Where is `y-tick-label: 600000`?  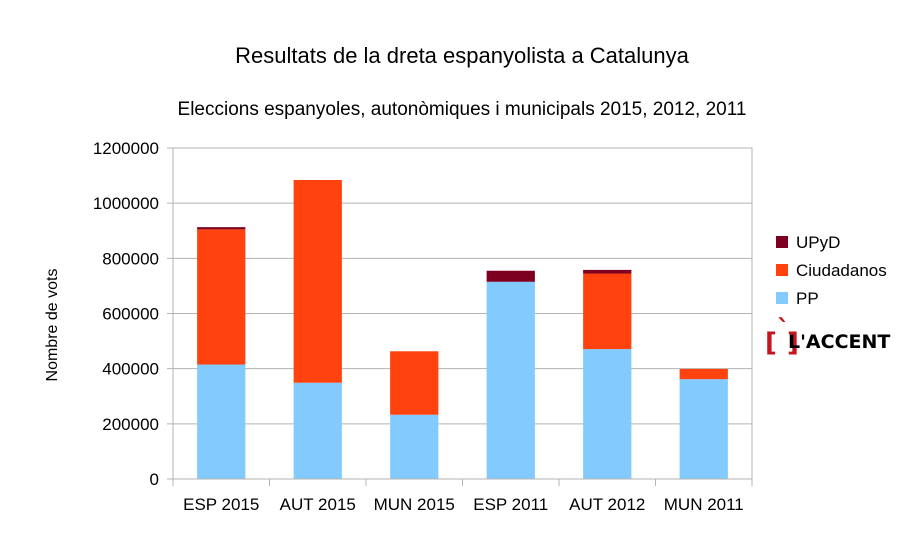
y-tick-label: 600000 is located at coordinates (130, 314).